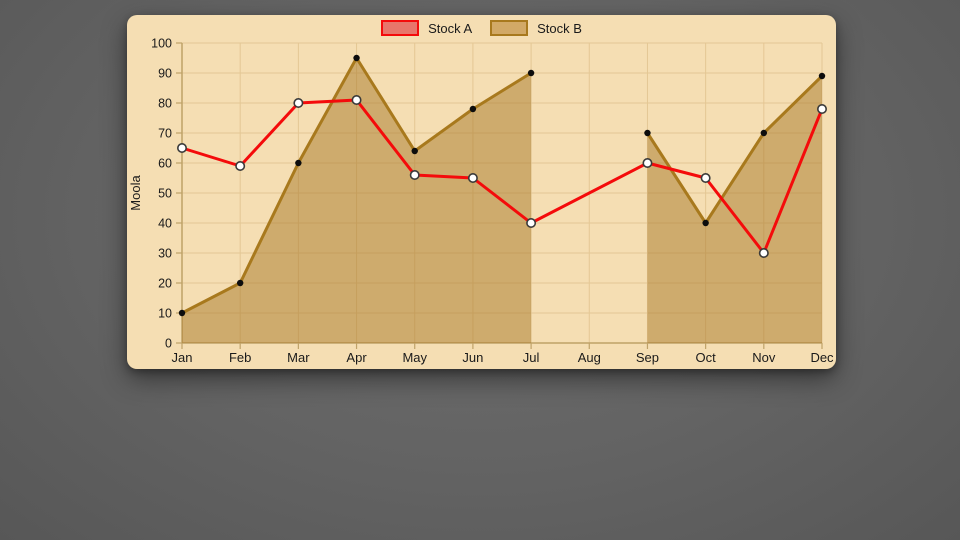 Image resolution: width=960 pixels, height=540 pixels. What do you see at coordinates (165, 104) in the screenshot?
I see `svg-text: 80` at bounding box center [165, 104].